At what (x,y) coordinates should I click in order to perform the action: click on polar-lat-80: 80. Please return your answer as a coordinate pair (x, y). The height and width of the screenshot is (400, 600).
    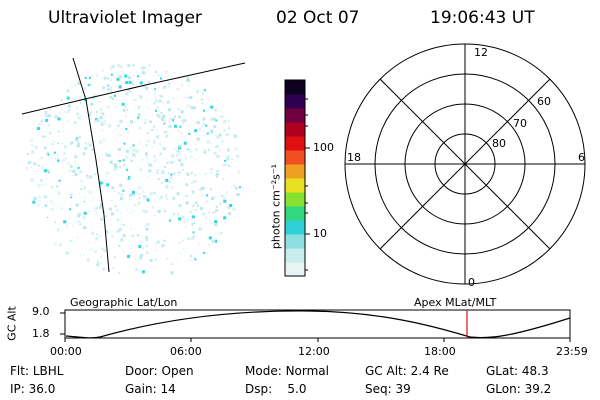
    Looking at the image, I should click on (499, 143).